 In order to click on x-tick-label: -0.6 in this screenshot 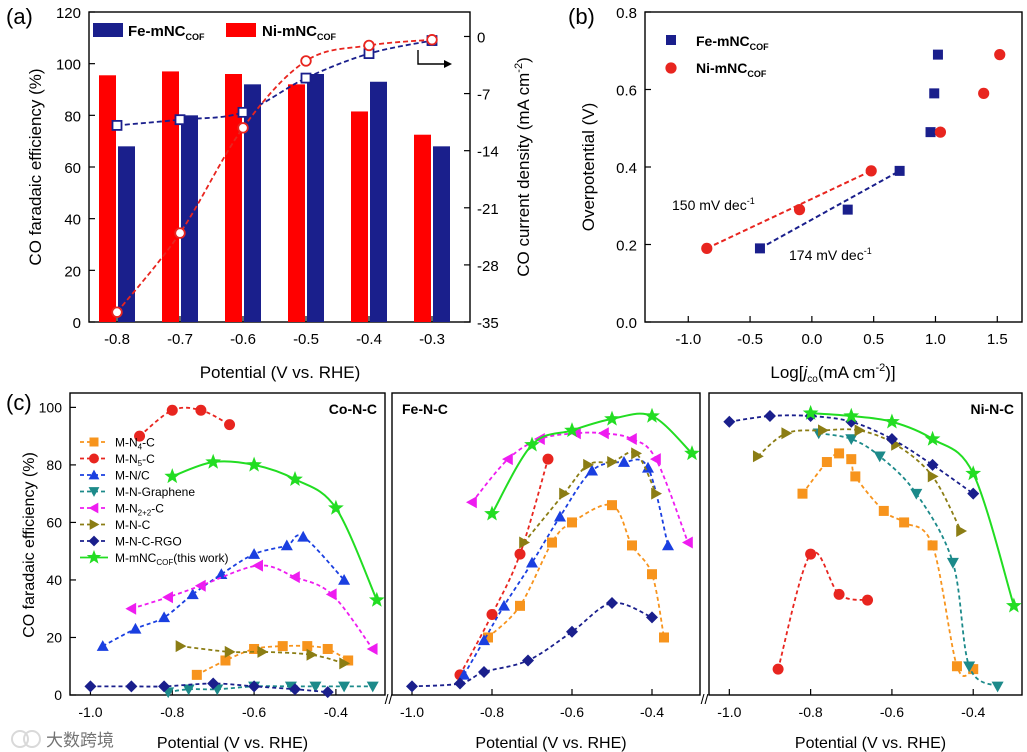, I will do `click(254, 712)`.